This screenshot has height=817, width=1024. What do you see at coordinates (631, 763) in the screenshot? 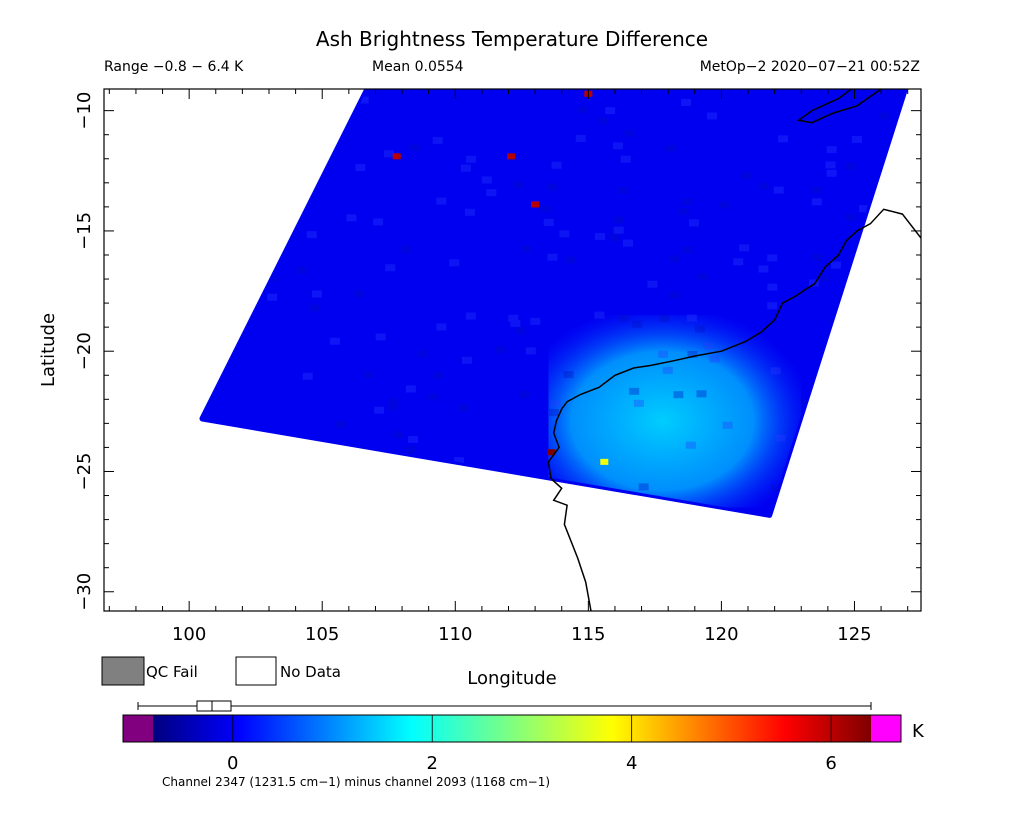
I see `colorbar-tick-label: 4` at bounding box center [631, 763].